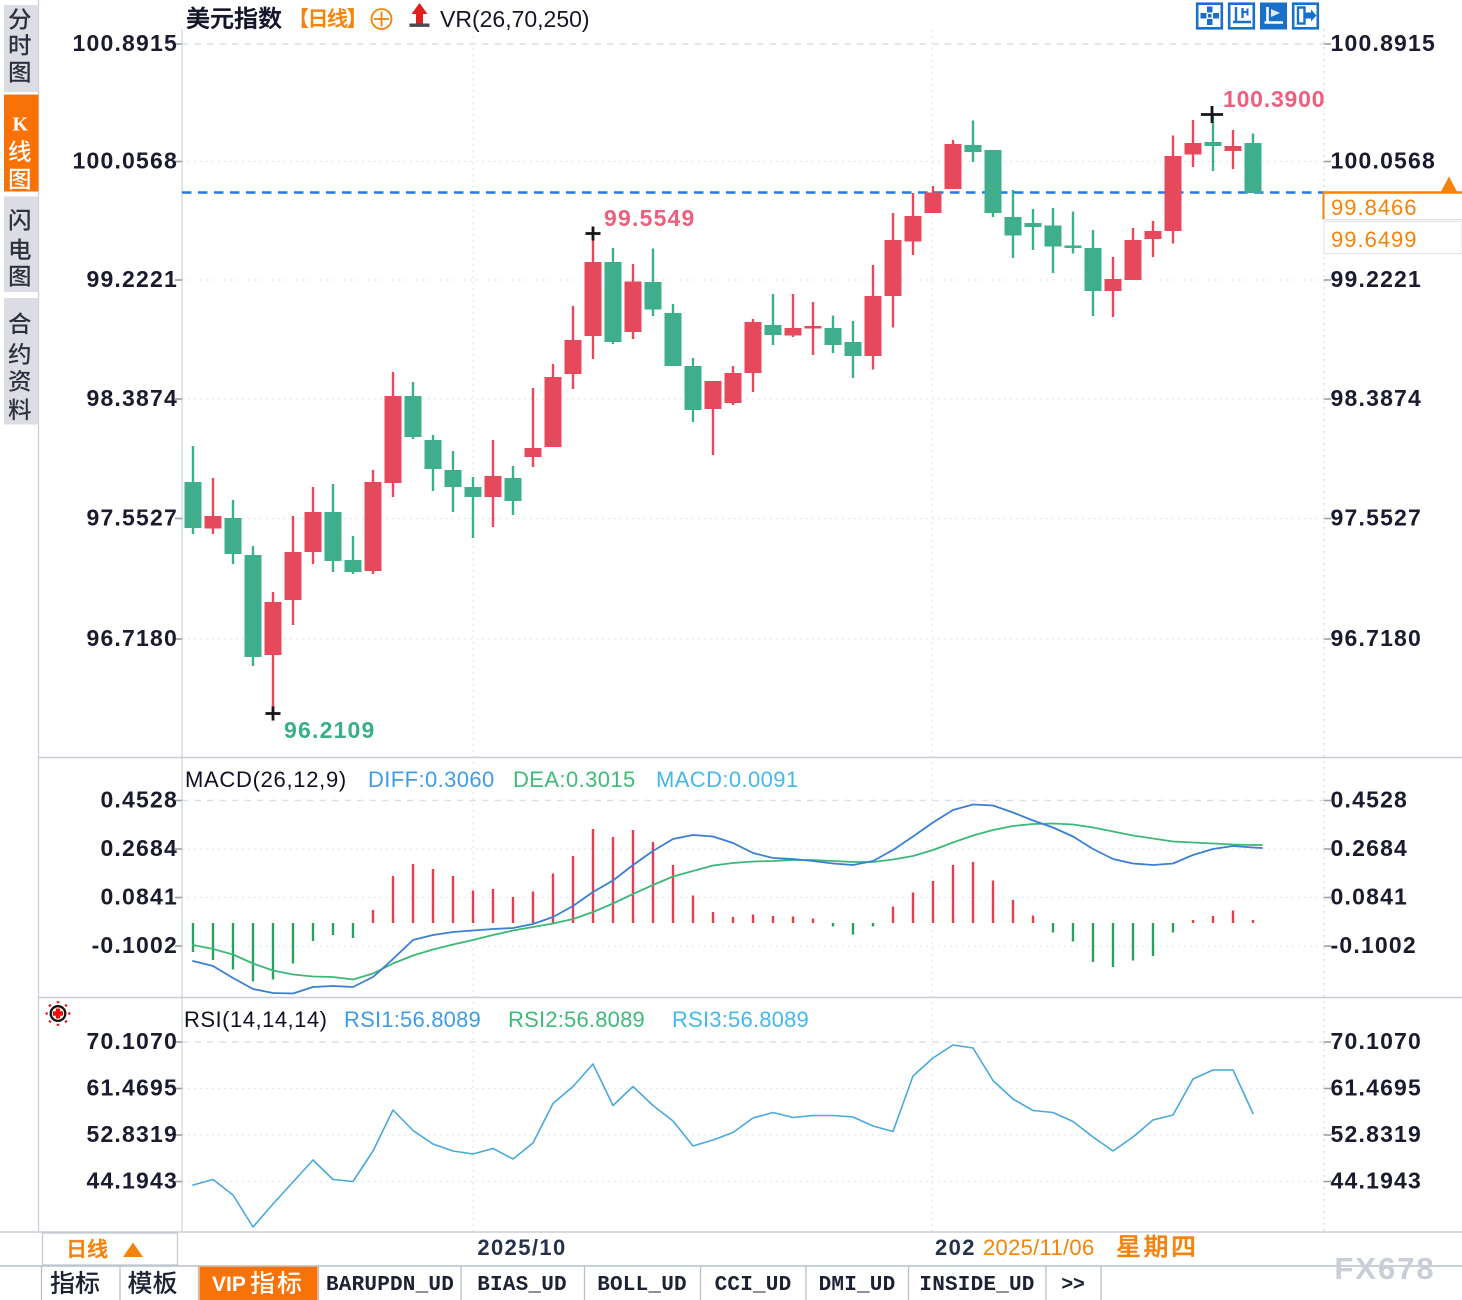 Image resolution: width=1462 pixels, height=1300 pixels. Describe the element at coordinates (229, 1284) in the screenshot. I see `svg-text: VIP` at that location.